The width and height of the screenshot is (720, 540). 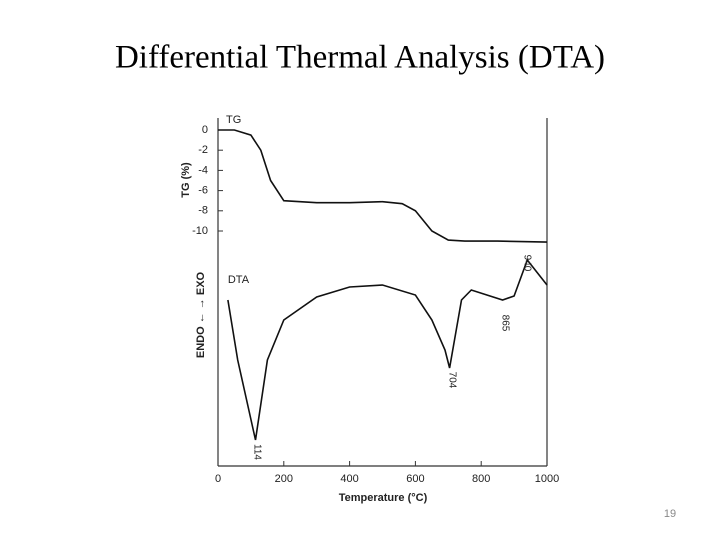 I want to click on y-tick-label: -10, so click(x=200, y=231).